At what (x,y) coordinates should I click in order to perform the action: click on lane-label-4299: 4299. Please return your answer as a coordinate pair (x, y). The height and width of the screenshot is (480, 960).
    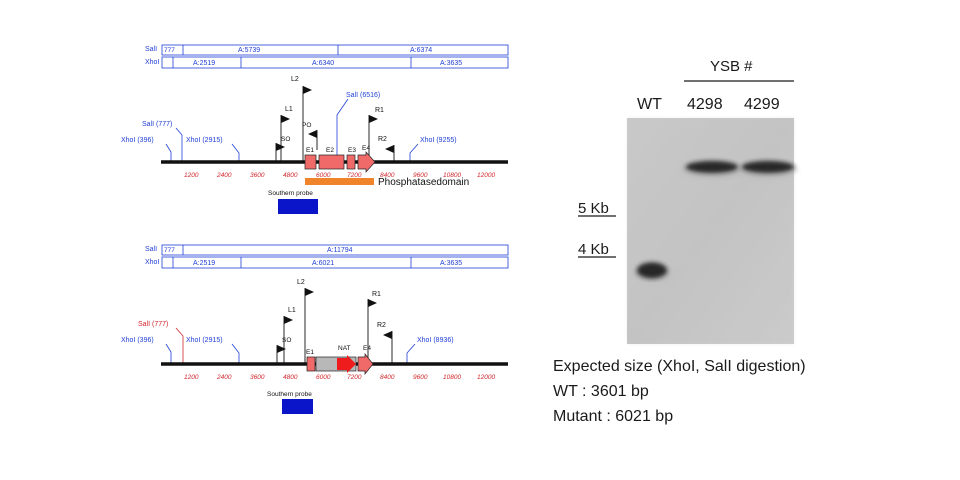
    Looking at the image, I should click on (762, 104).